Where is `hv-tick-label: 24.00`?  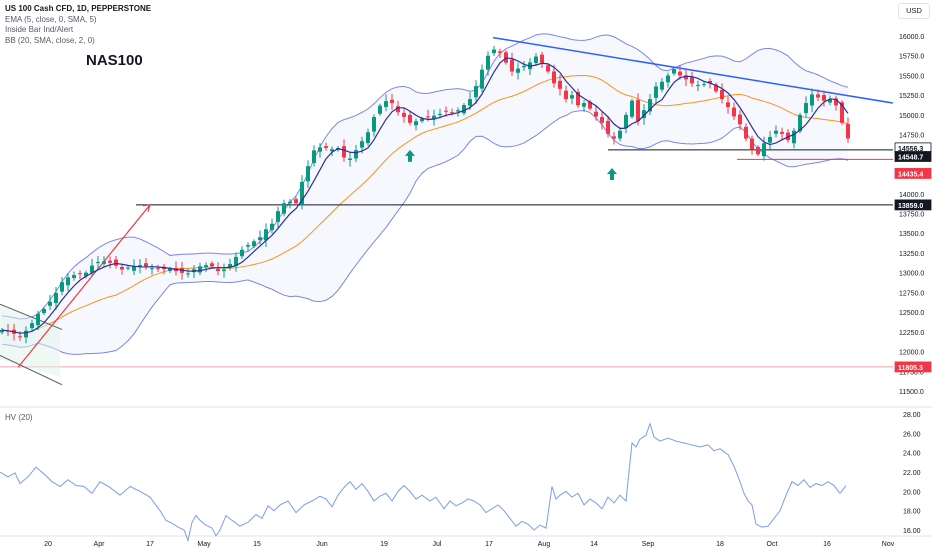
hv-tick-label: 24.00 is located at coordinates (912, 454).